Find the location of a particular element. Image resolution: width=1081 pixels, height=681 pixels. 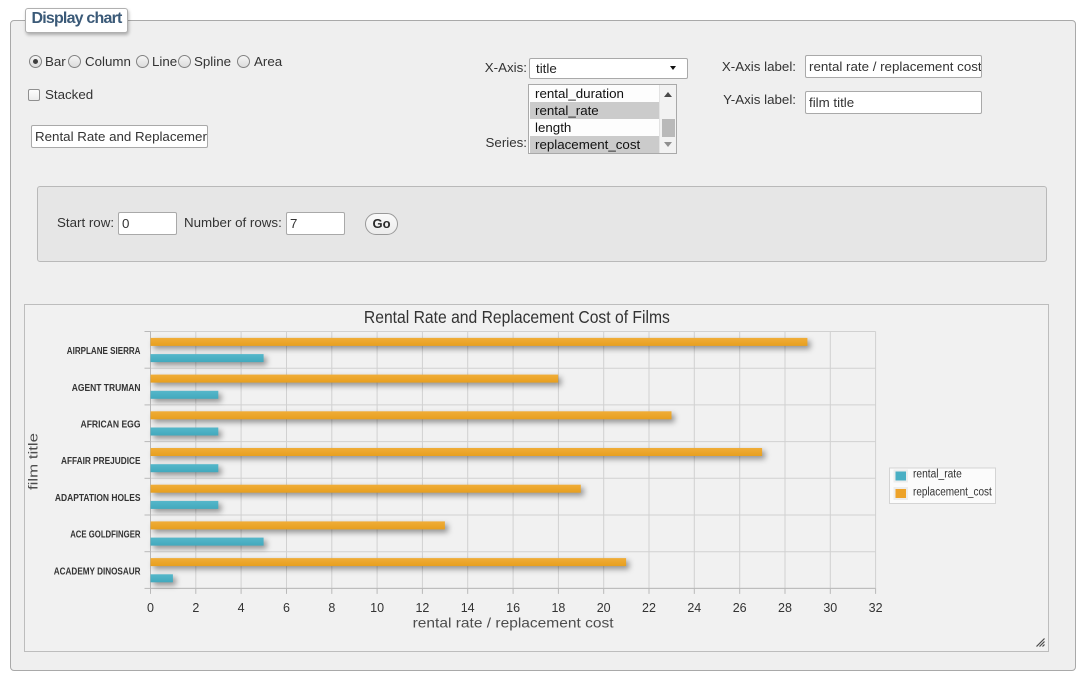

svg-text: ACE GOLDFINGER is located at coordinates (105, 535).